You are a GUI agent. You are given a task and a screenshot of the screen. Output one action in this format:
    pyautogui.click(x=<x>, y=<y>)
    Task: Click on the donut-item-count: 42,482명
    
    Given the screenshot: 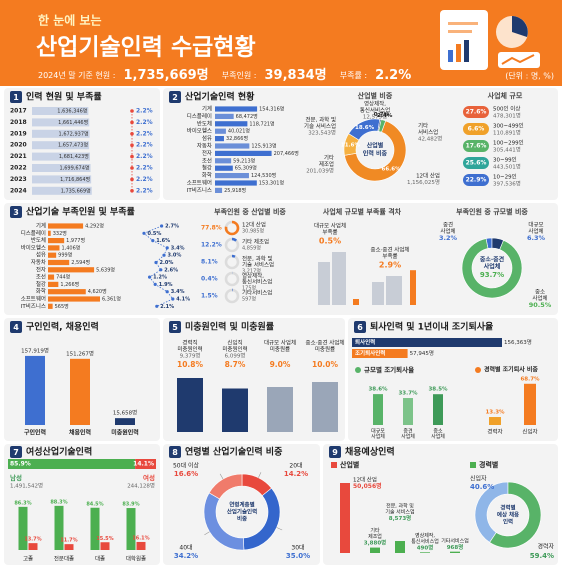 What is the action you would take?
    pyautogui.click(x=430, y=139)
    